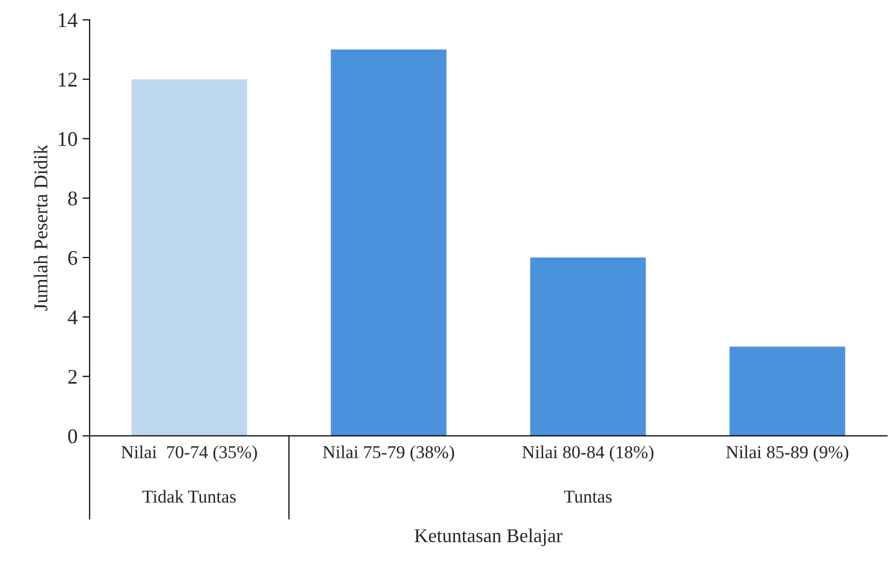 Image resolution: width=896 pixels, height=566 pixels. Describe the element at coordinates (189, 496) in the screenshot. I see `text: Tidak Tuntas` at that location.